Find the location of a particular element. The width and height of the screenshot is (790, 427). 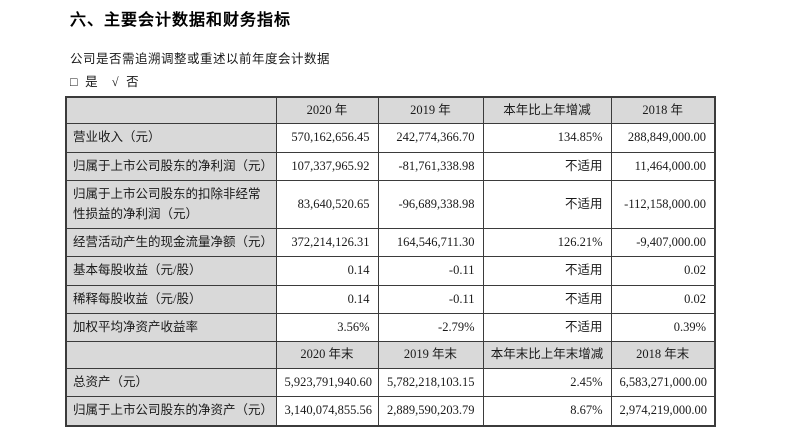

row-label: 基本每股收益（元/股） is located at coordinates (171, 271).